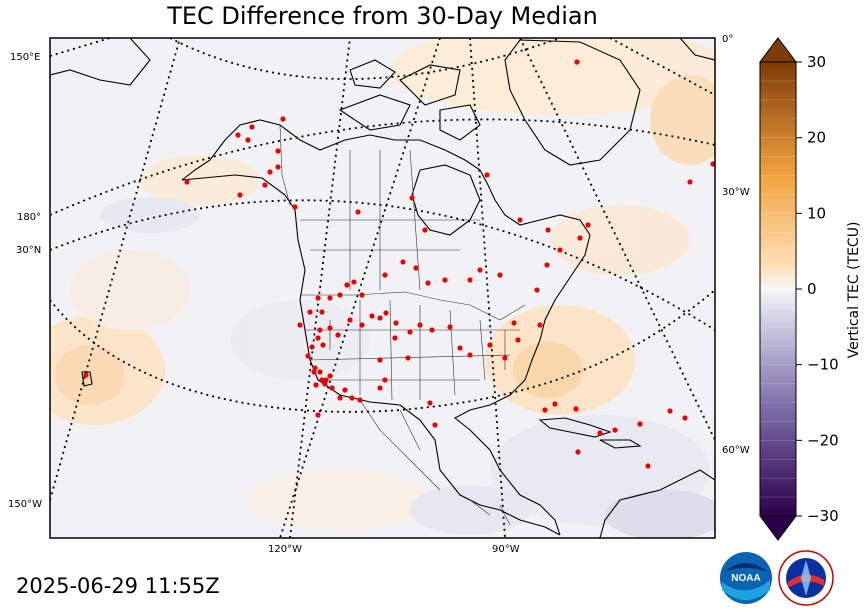 The height and width of the screenshot is (616, 867). What do you see at coordinates (745, 578) in the screenshot?
I see `svg-text: NOAA` at bounding box center [745, 578].